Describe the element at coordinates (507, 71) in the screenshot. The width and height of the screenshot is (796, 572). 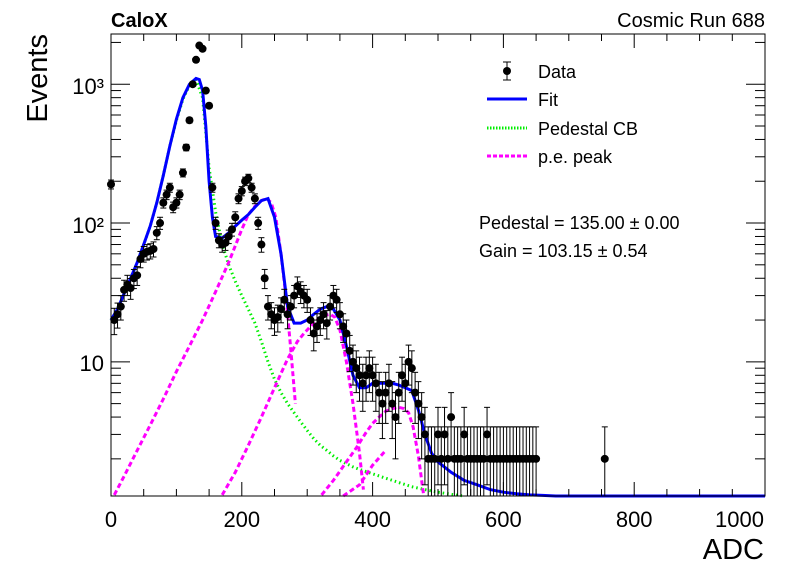
I see `legend-marker-data` at that location.